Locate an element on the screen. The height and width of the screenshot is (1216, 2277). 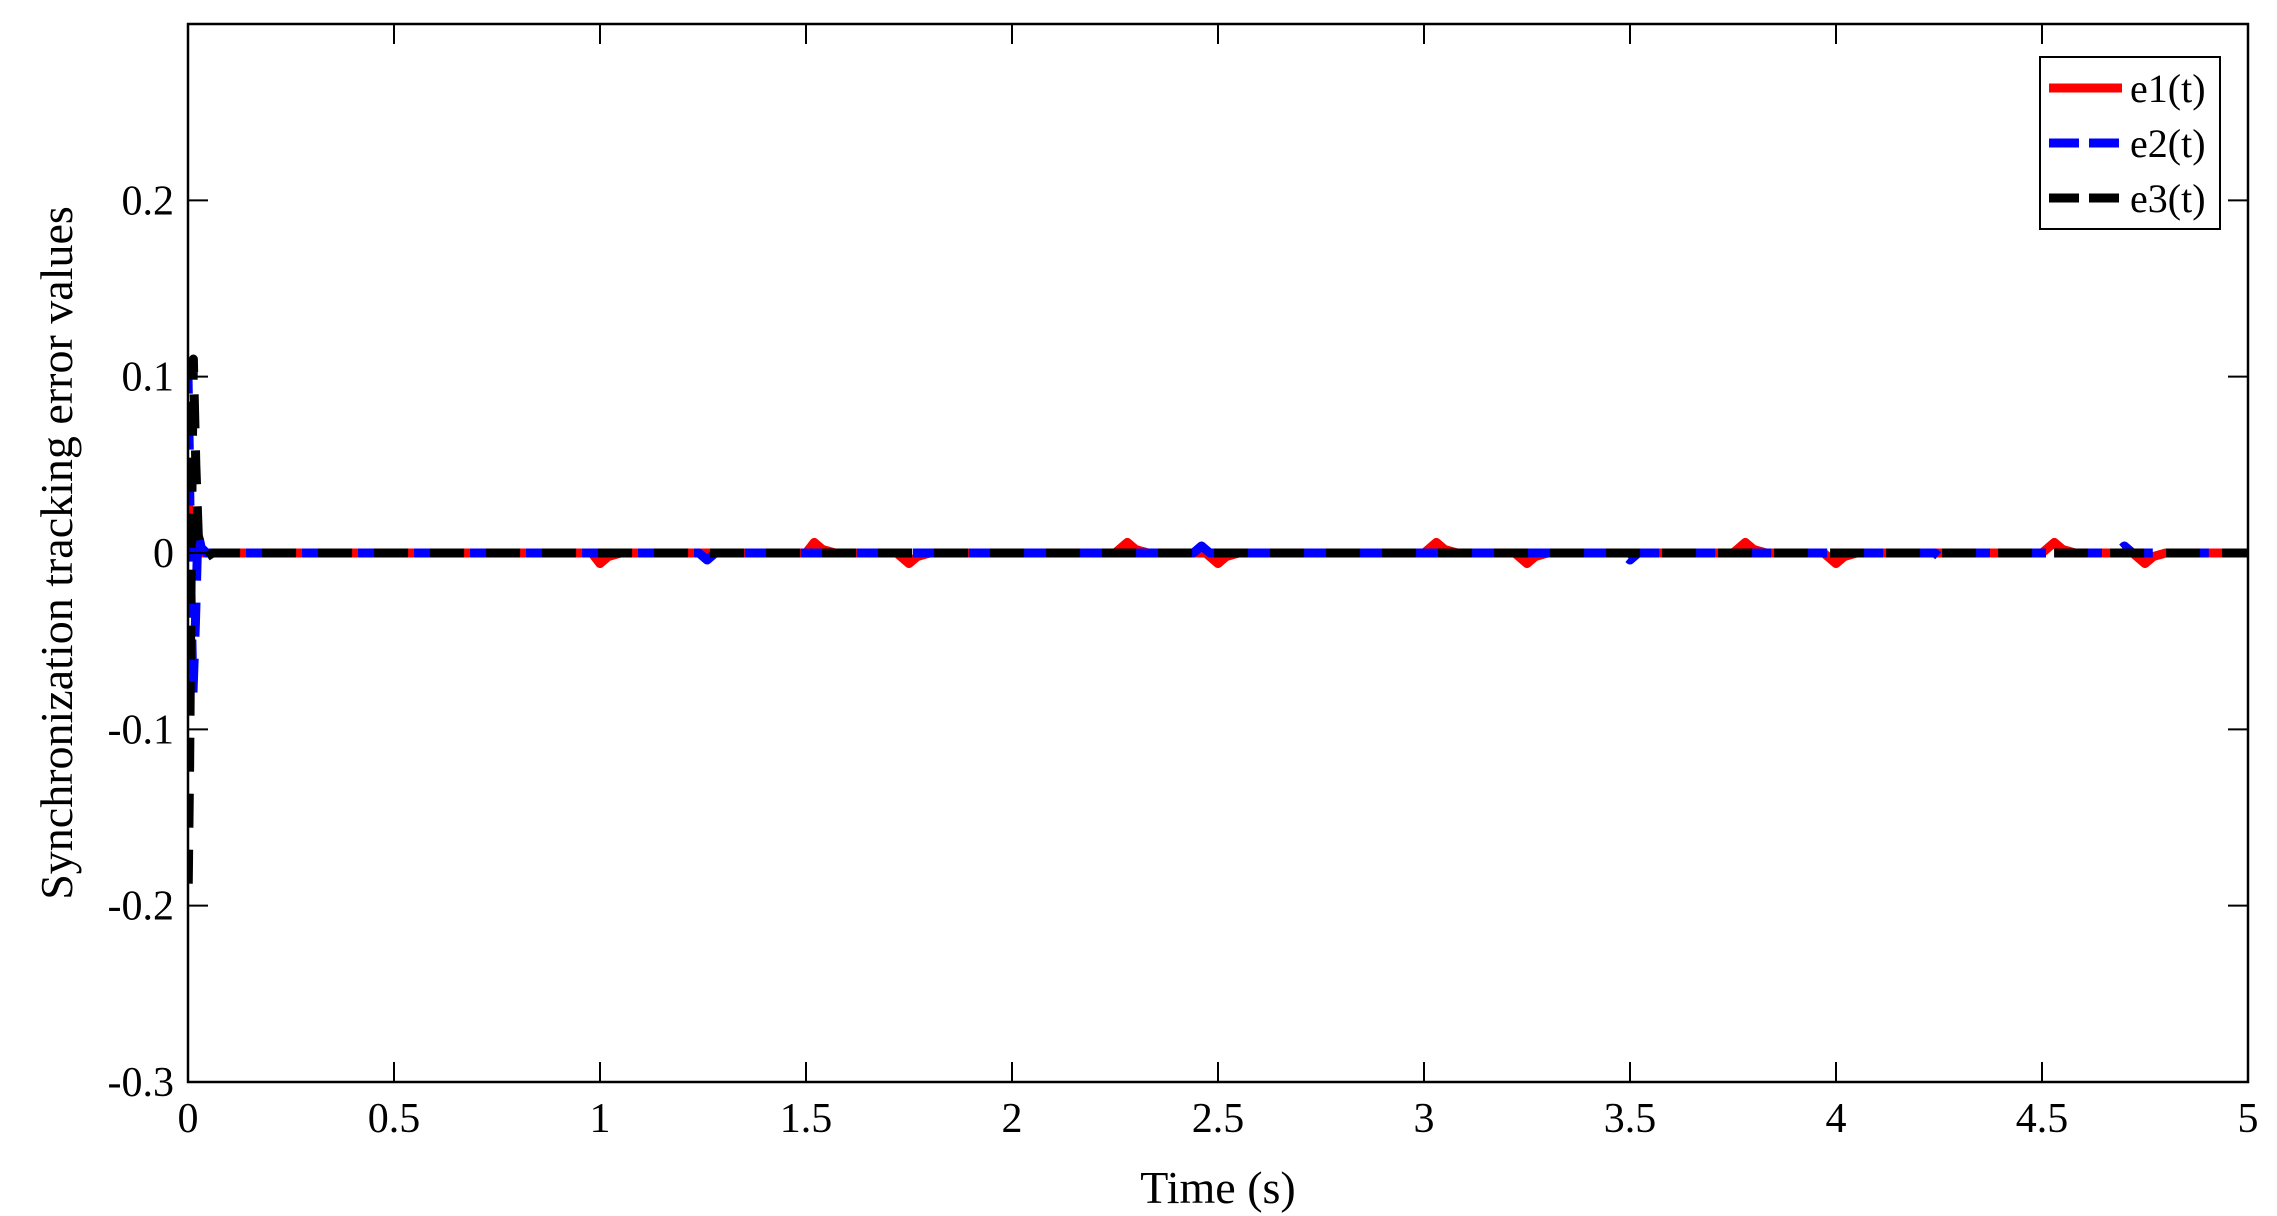
x-tick-label: 1.5 is located at coordinates (806, 1119).